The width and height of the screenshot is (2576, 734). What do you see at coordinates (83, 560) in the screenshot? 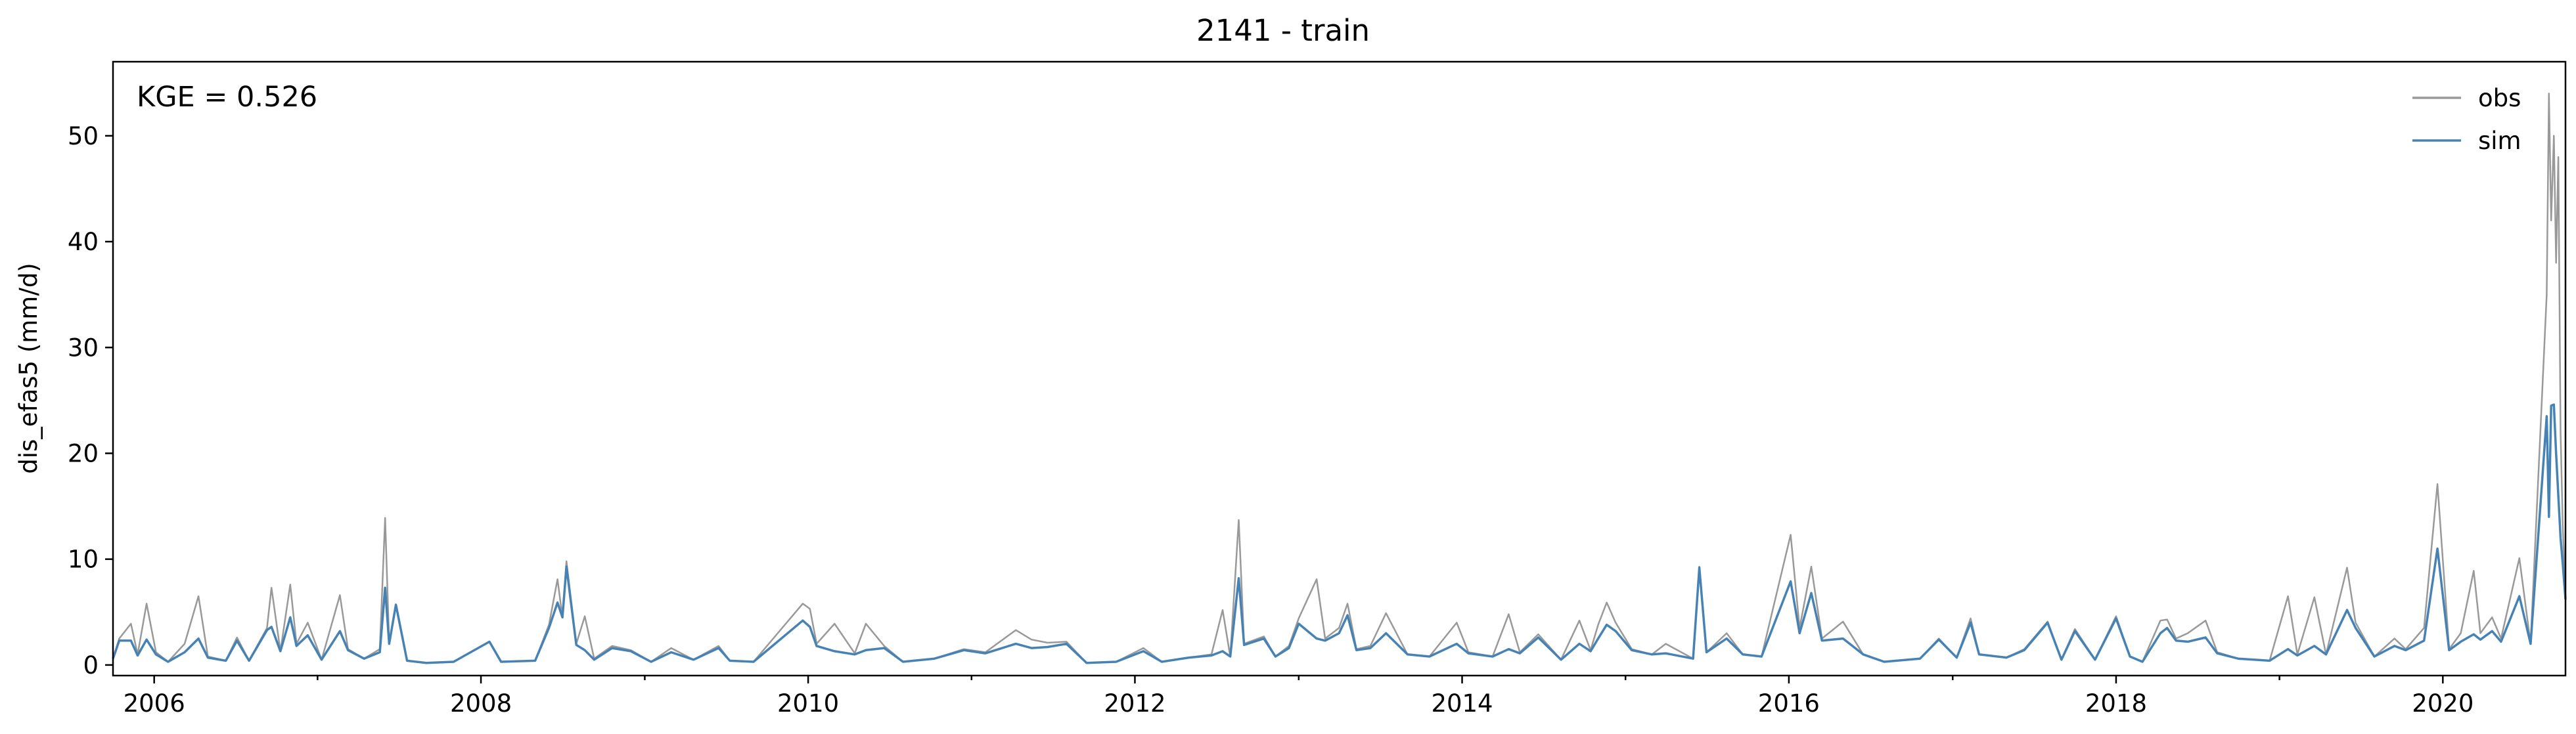
I see `y-tick-label-10: 10` at bounding box center [83, 560].